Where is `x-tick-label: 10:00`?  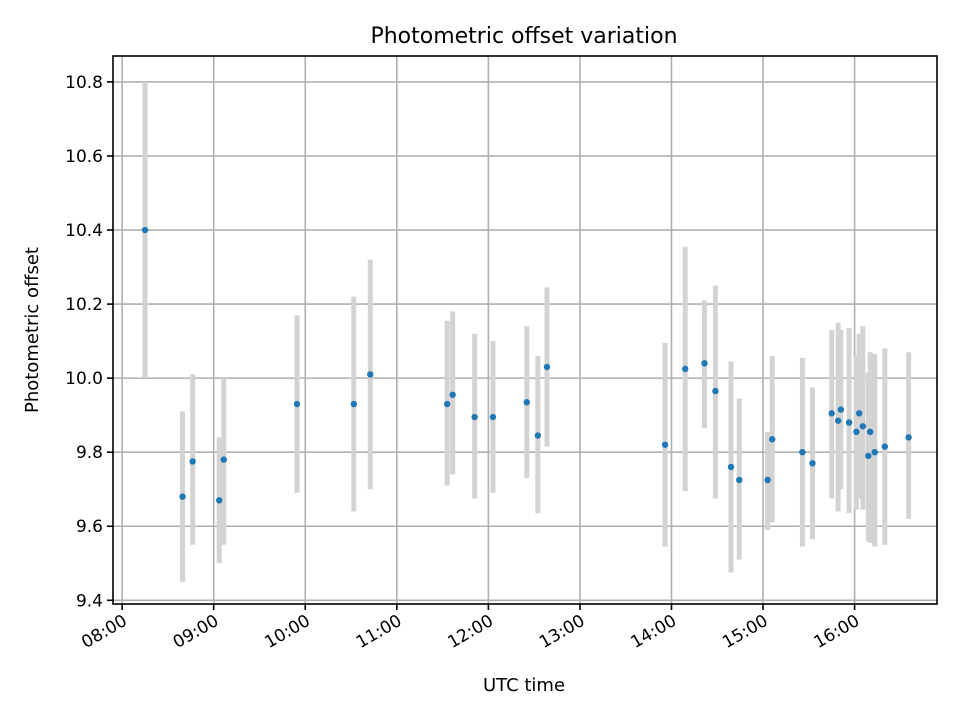
x-tick-label: 10:00 is located at coordinates (287, 632).